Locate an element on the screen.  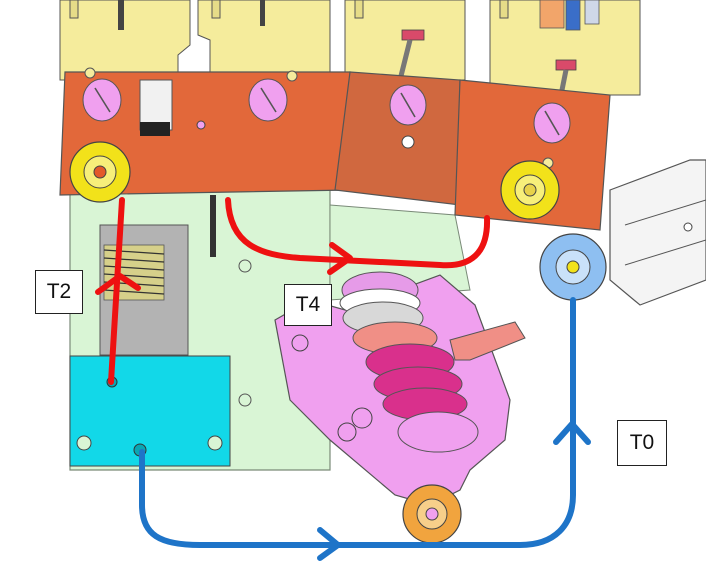
dark-pin is located at coordinates (213, 226).